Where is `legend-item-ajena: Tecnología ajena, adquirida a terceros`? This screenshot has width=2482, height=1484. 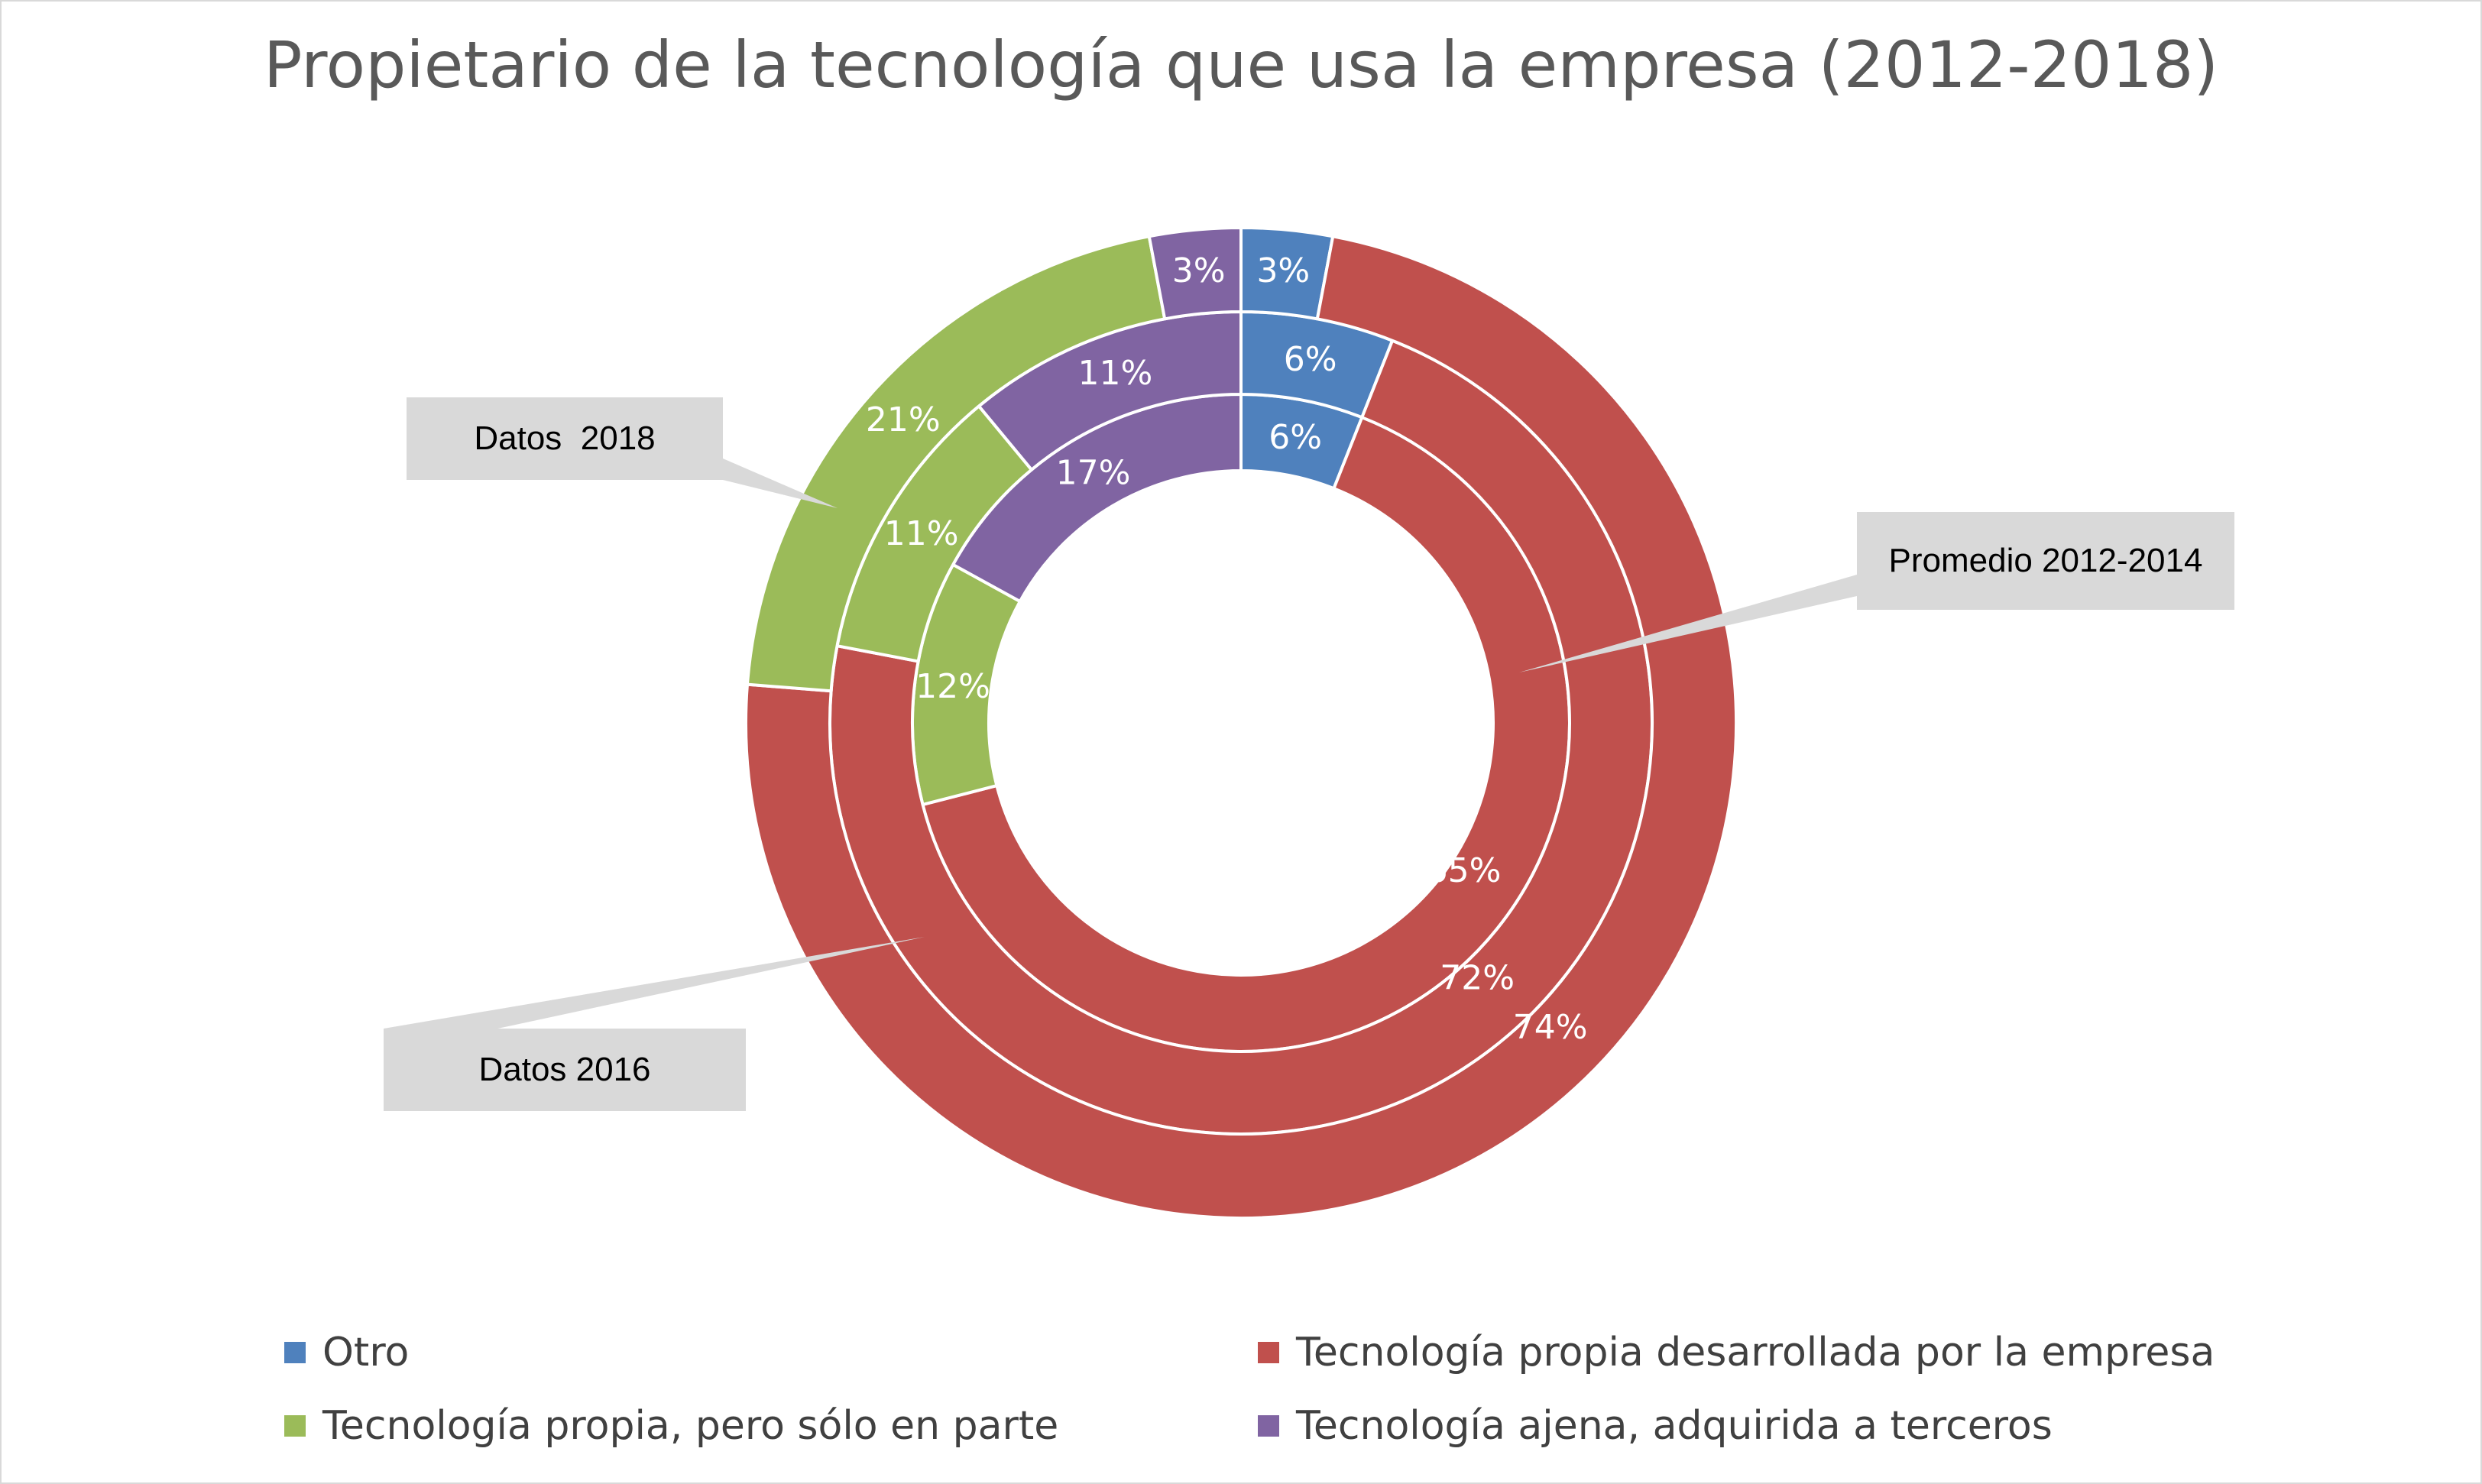
legend-item-ajena: Tecnología ajena, adquirida a terceros is located at coordinates (1655, 1426).